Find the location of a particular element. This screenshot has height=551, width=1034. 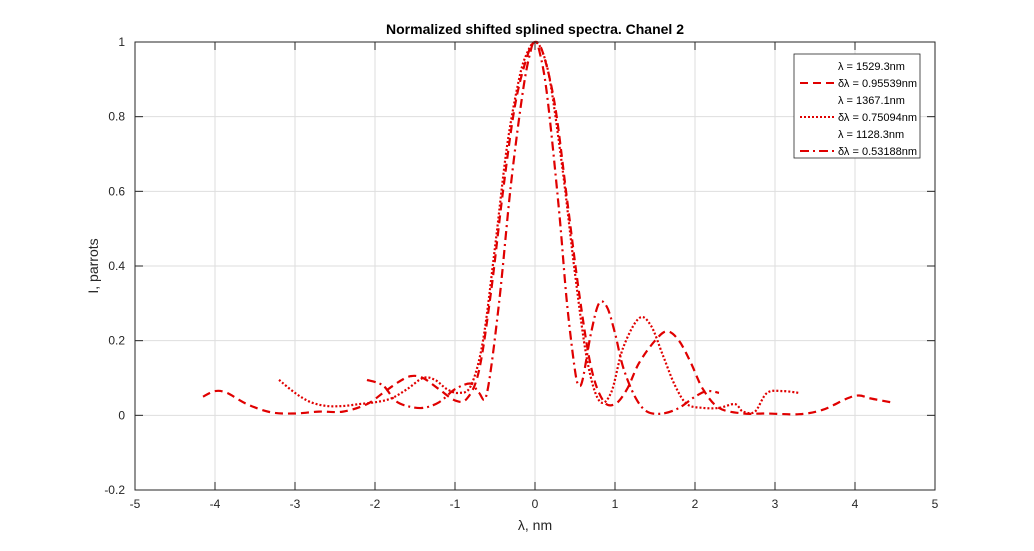

x-tick-label: 1 is located at coordinates (615, 504).